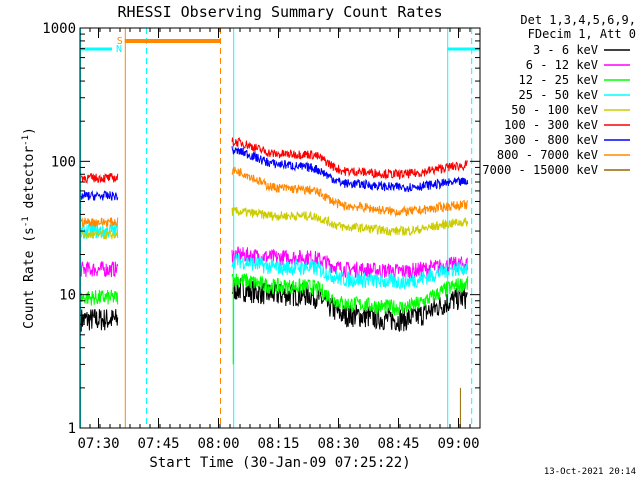 The height and width of the screenshot is (480, 640). I want to click on legend-label: 300 - 800 keV, so click(551, 140).